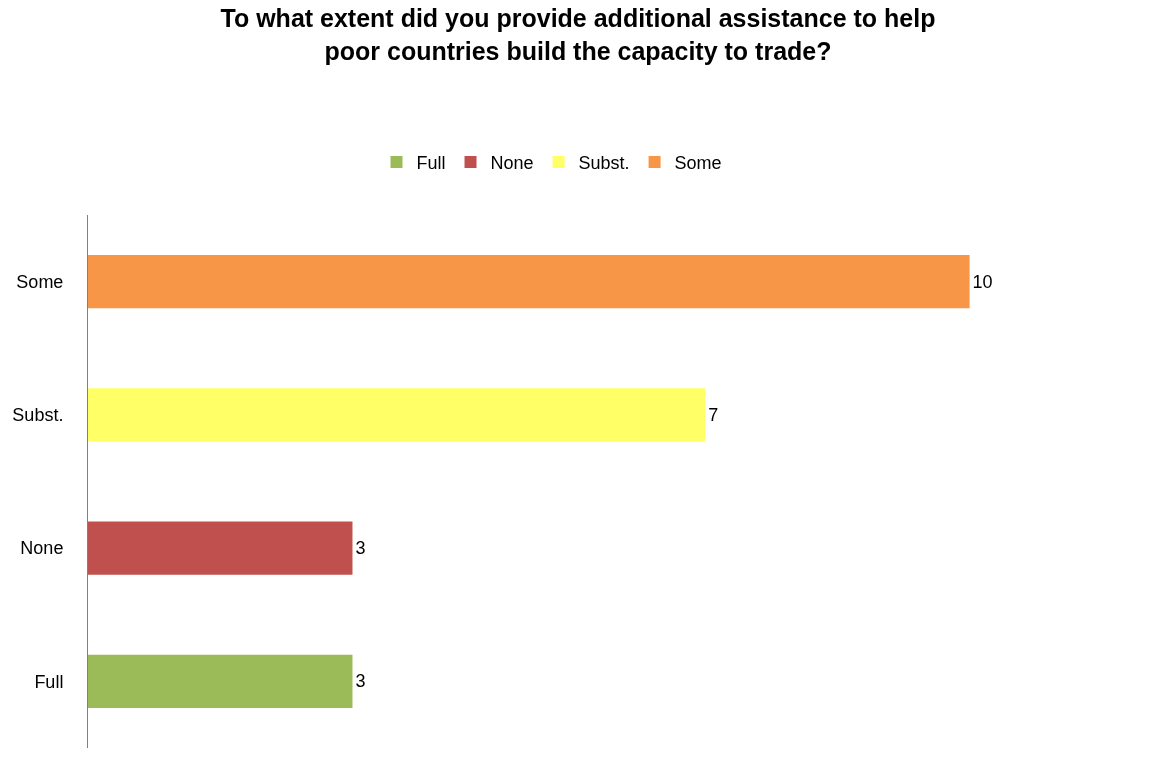 The height and width of the screenshot is (773, 1156). What do you see at coordinates (512, 163) in the screenshot?
I see `legend-label: None` at bounding box center [512, 163].